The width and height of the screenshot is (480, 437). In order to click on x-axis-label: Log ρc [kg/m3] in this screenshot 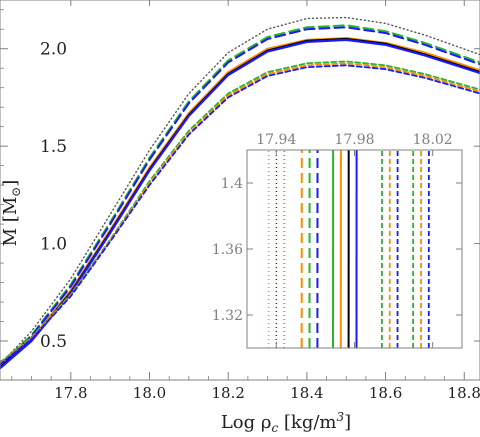, I will do `click(286, 422)`.